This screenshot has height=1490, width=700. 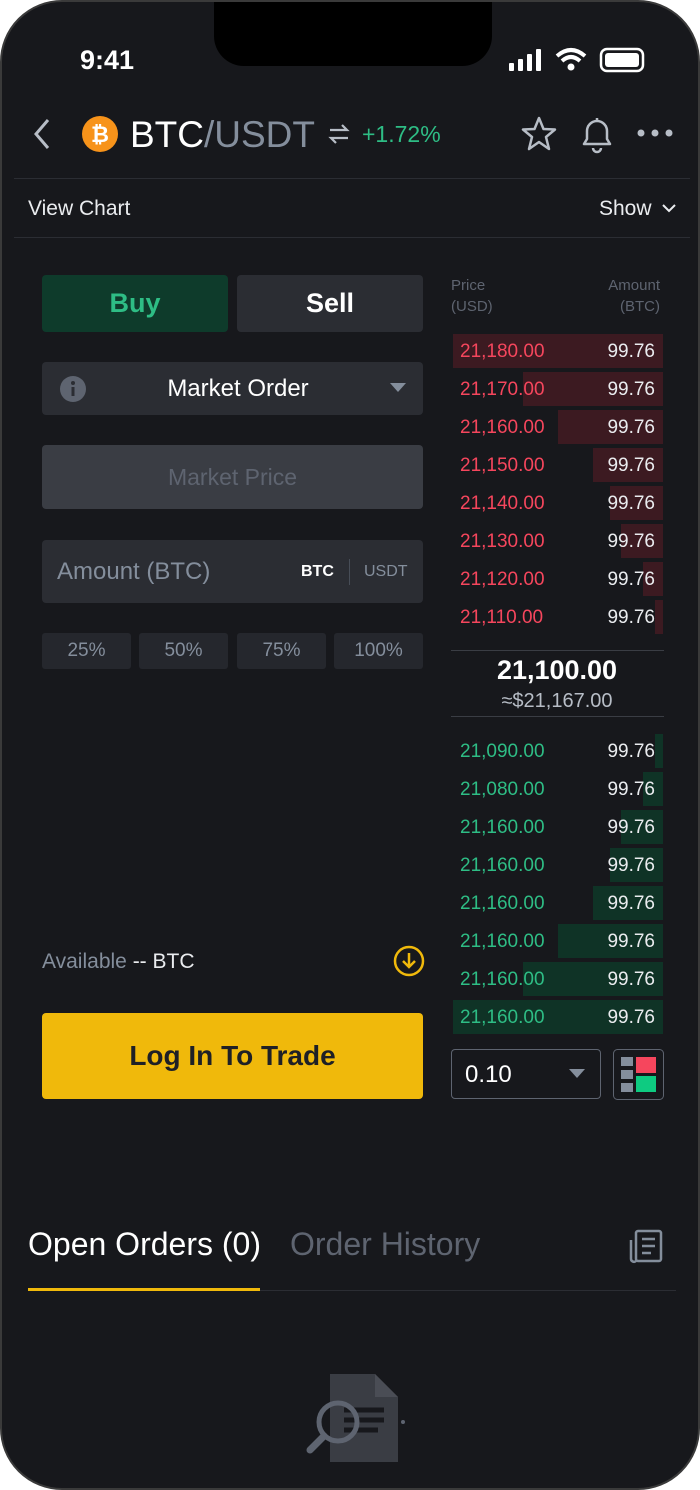 I want to click on amount-placeholder: Amount (BTC), so click(x=134, y=571).